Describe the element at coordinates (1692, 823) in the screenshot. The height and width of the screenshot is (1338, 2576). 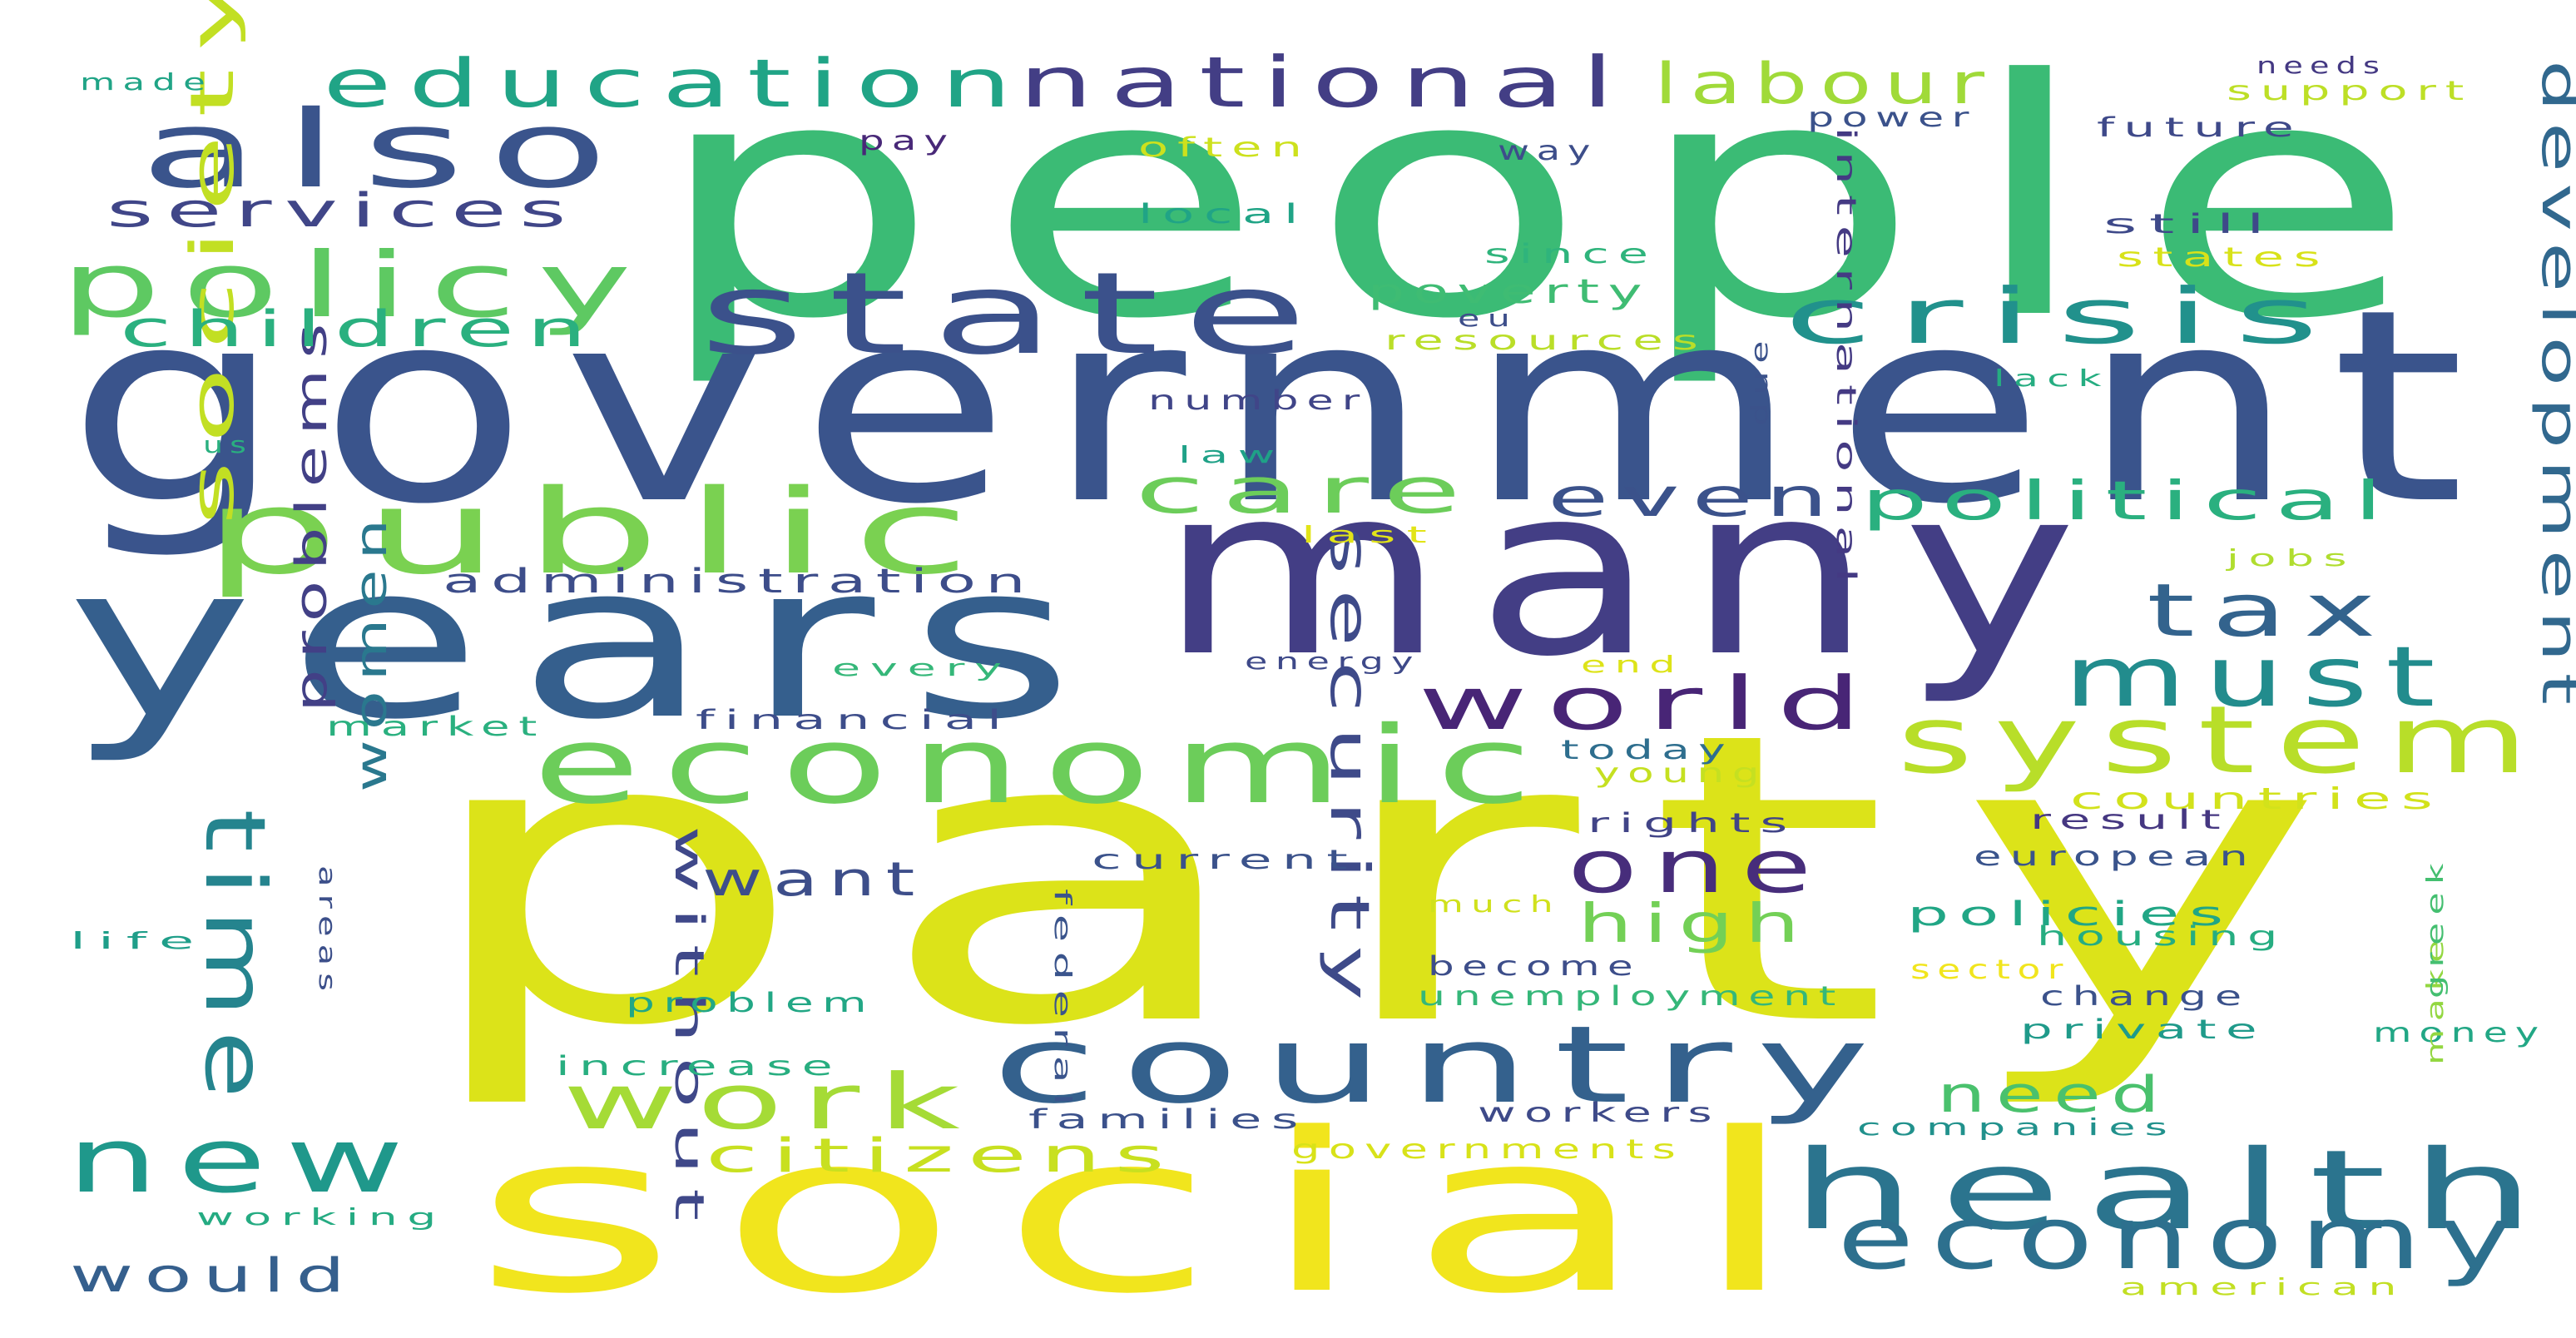
I see `word: rights` at that location.